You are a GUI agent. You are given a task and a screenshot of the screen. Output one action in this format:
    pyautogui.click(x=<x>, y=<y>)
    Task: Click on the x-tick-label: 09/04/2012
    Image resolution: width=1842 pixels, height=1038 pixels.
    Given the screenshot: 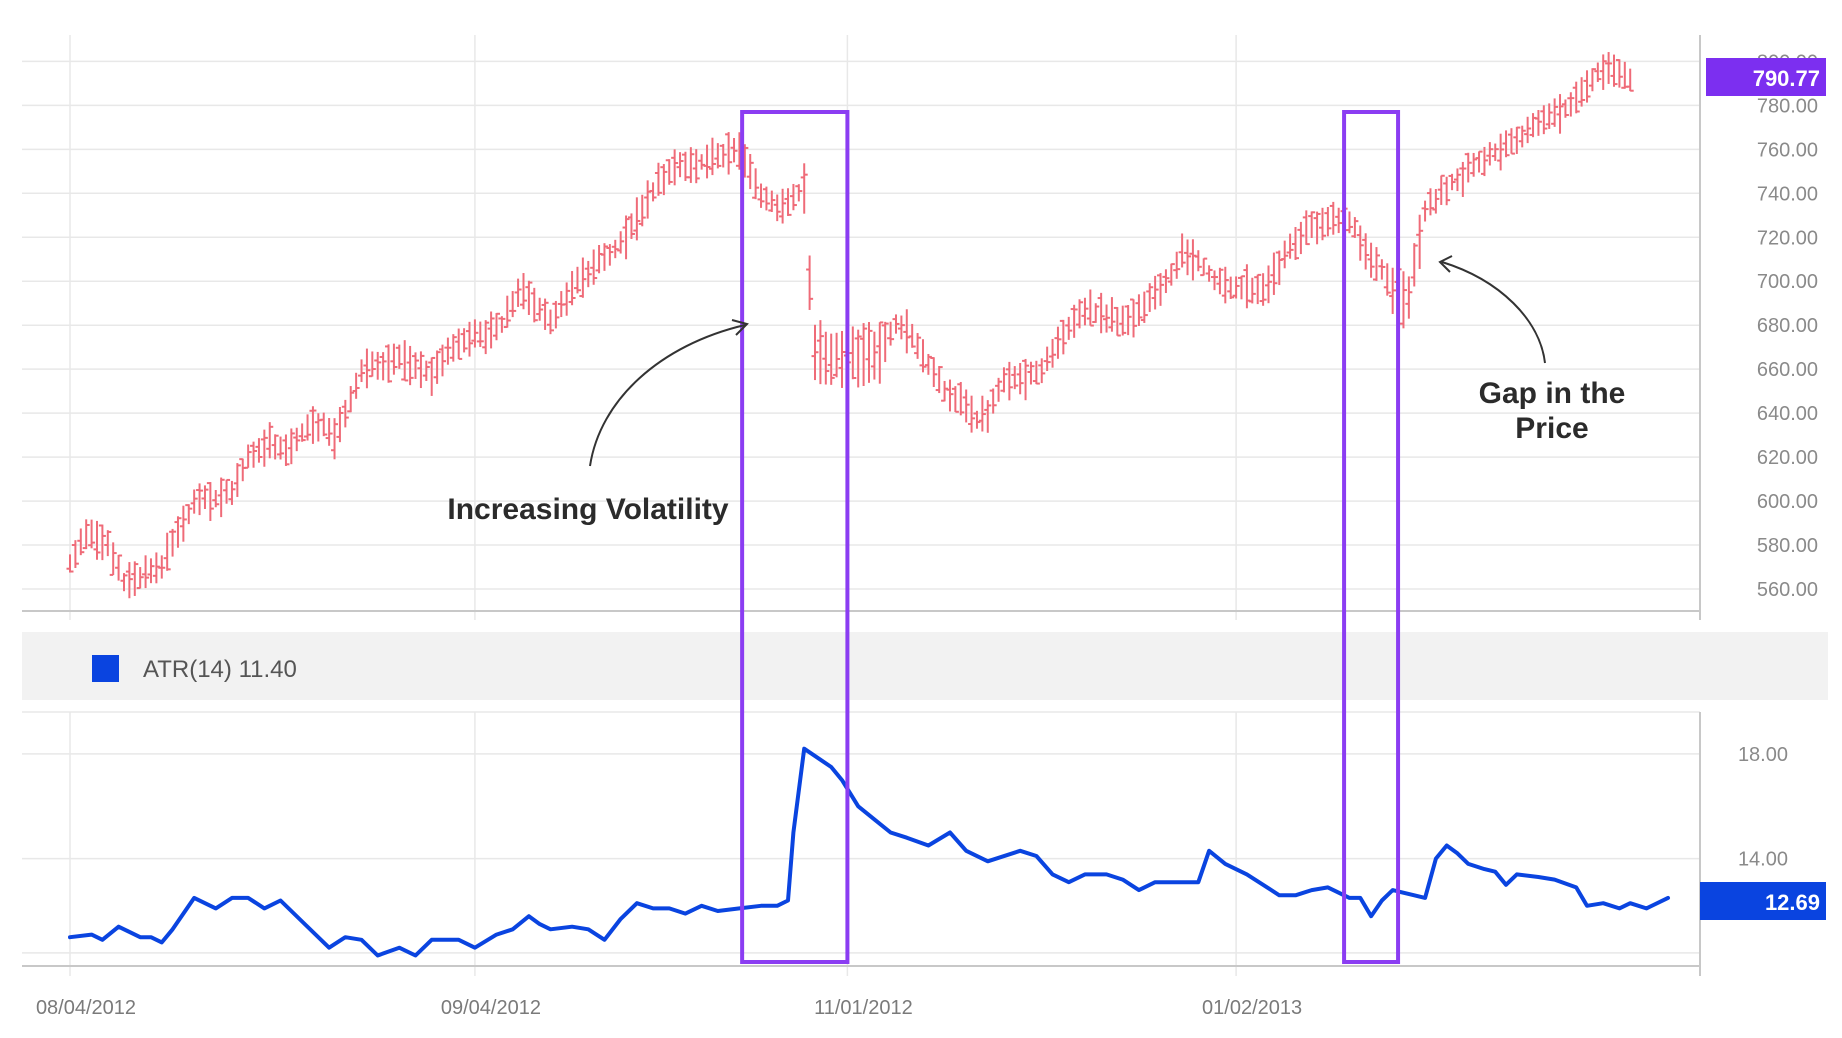 What is the action you would take?
    pyautogui.click(x=491, y=1008)
    